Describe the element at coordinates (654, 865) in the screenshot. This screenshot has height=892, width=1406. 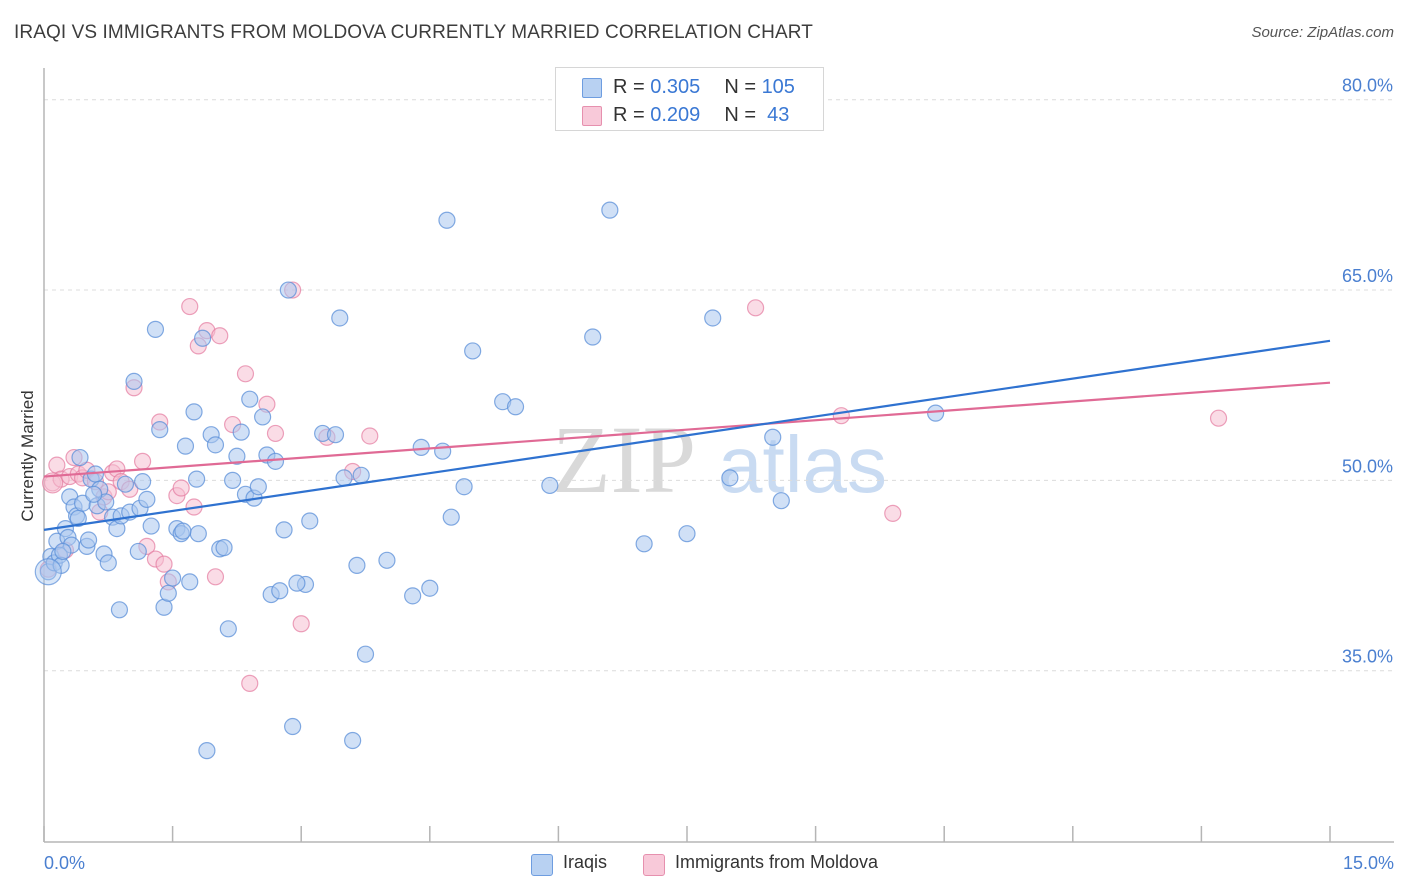
I see `series-swatch-pink` at that location.